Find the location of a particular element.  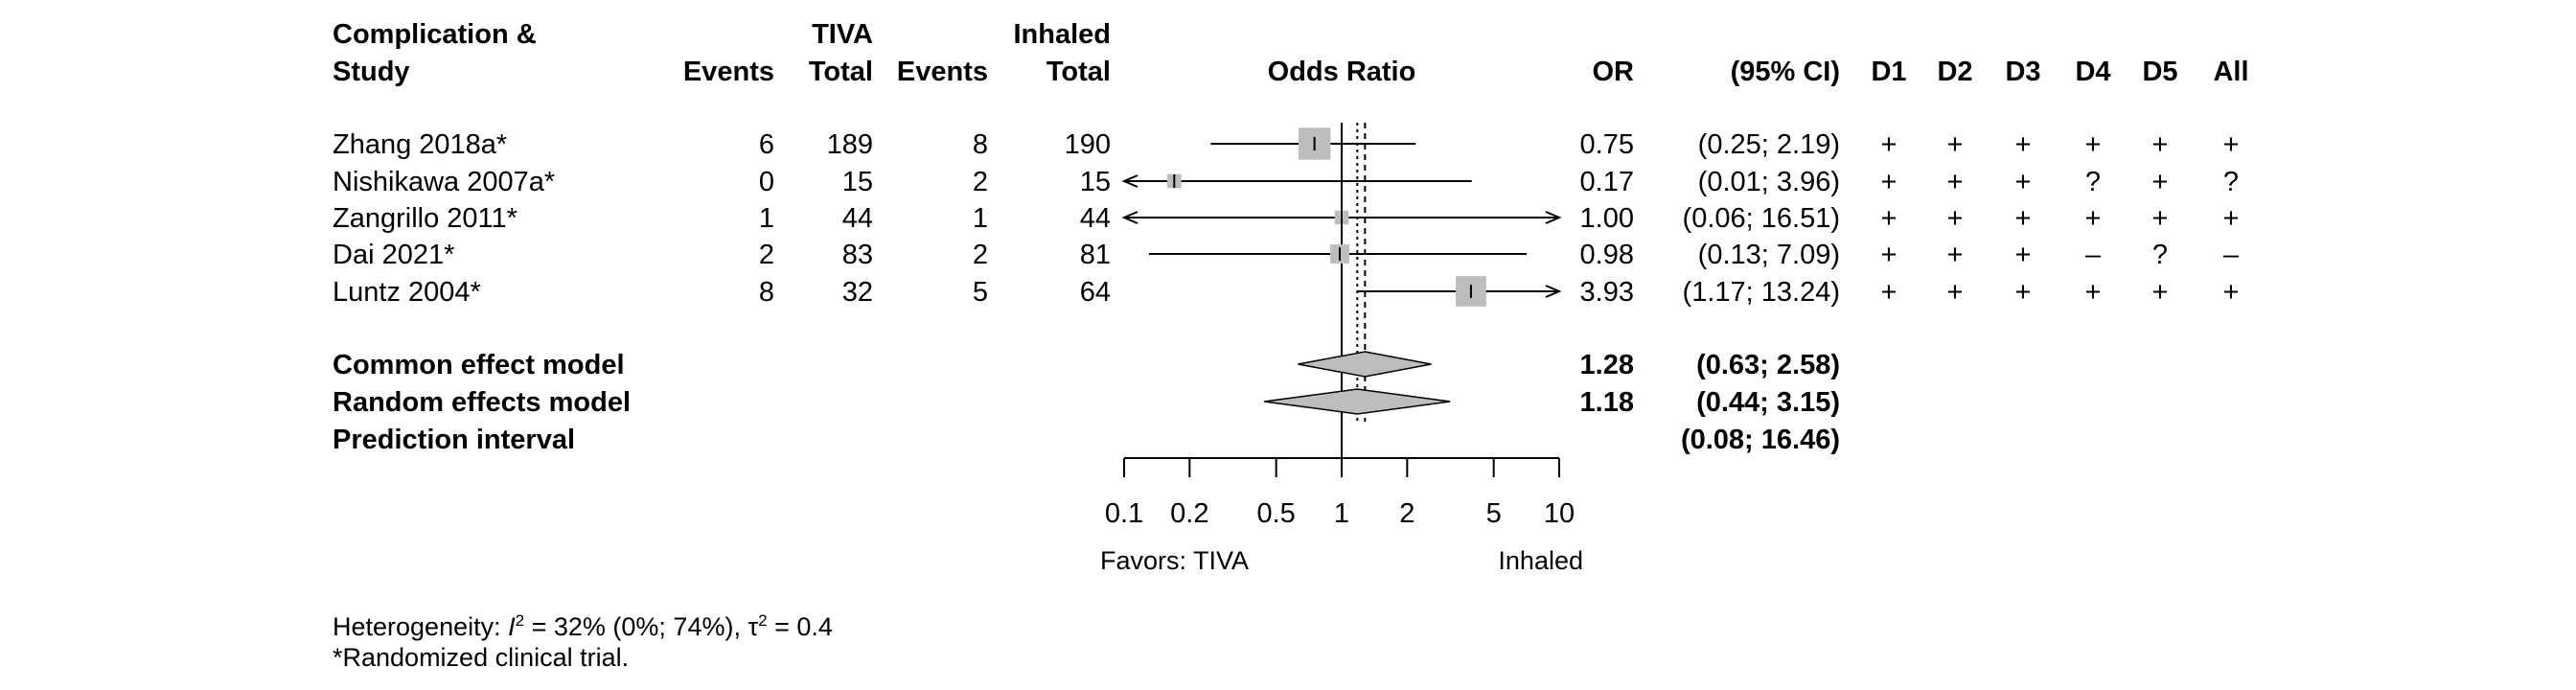

inhaled-total-nishikawa-2007a: 15 is located at coordinates (1095, 182).